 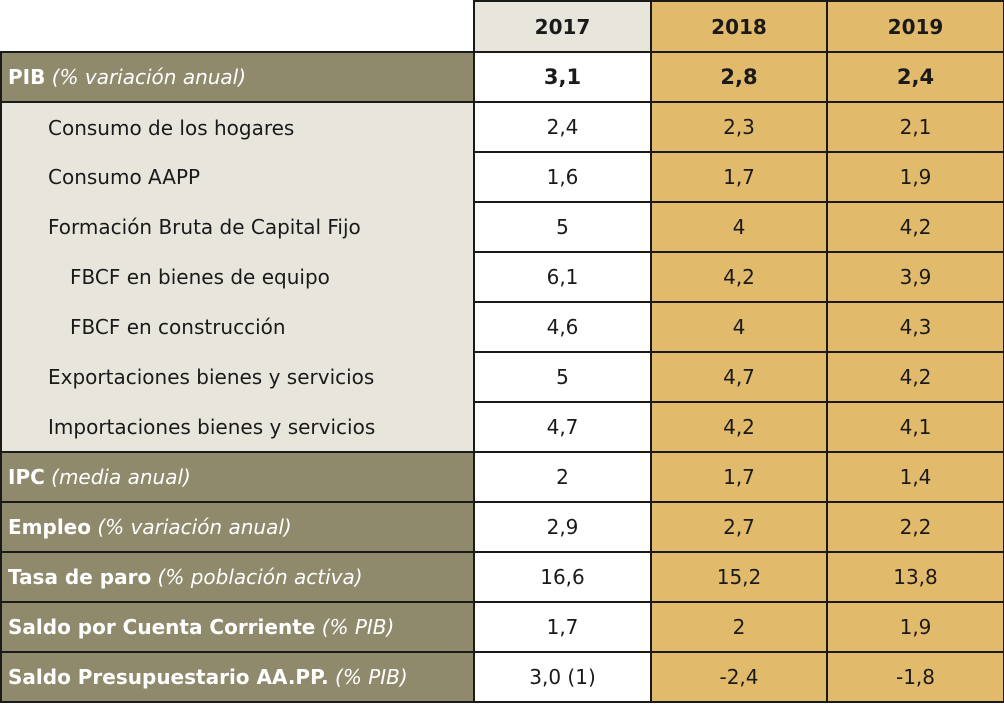 What do you see at coordinates (915, 327) in the screenshot?
I see `value-cell: 4,3` at bounding box center [915, 327].